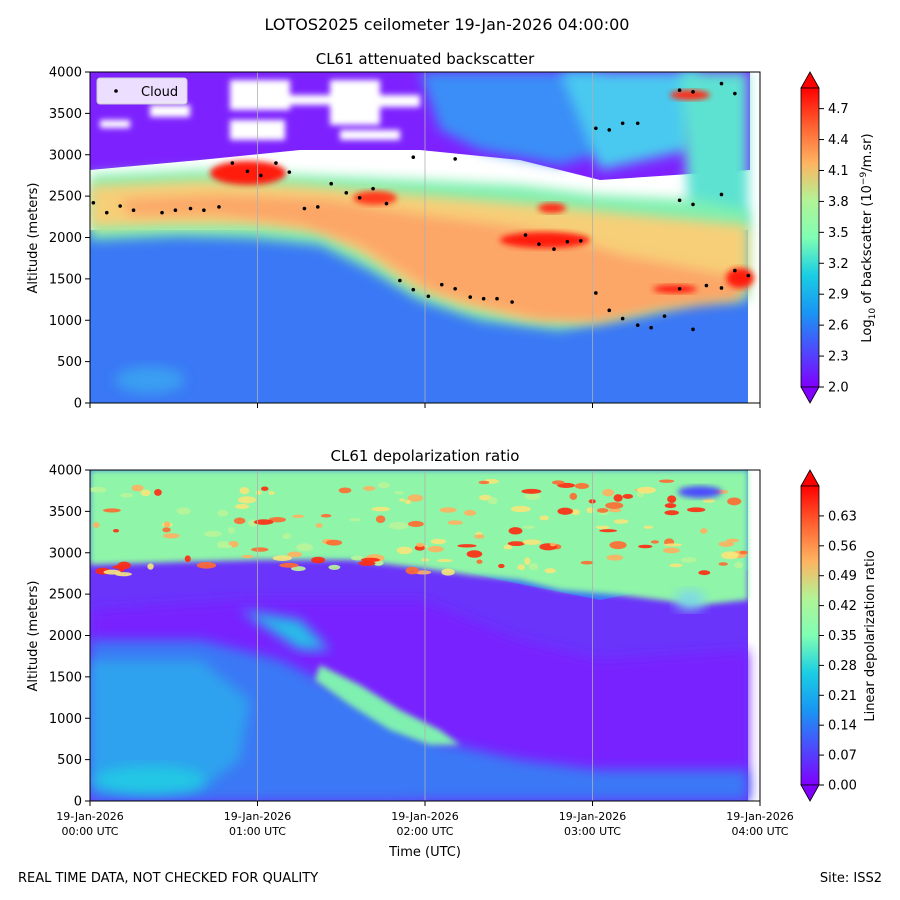 This screenshot has height=900, width=900. I want to click on colorbar-tick-label: 0.14, so click(842, 726).